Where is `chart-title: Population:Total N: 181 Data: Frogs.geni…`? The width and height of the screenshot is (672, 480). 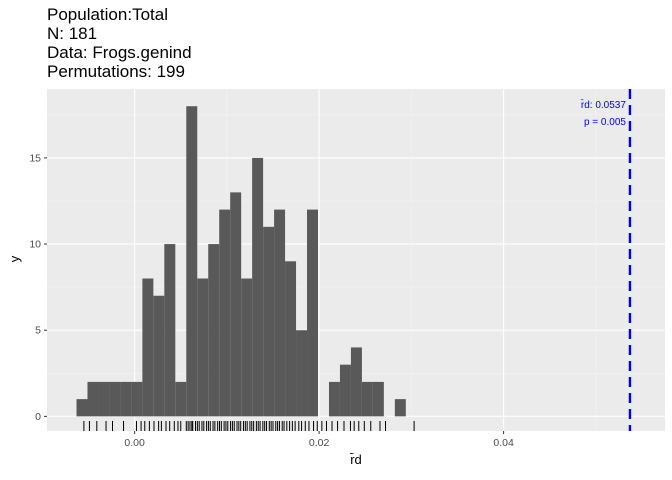 chart-title: Population:Total N: 181 Data: Frogs.geni… is located at coordinates (119, 43).